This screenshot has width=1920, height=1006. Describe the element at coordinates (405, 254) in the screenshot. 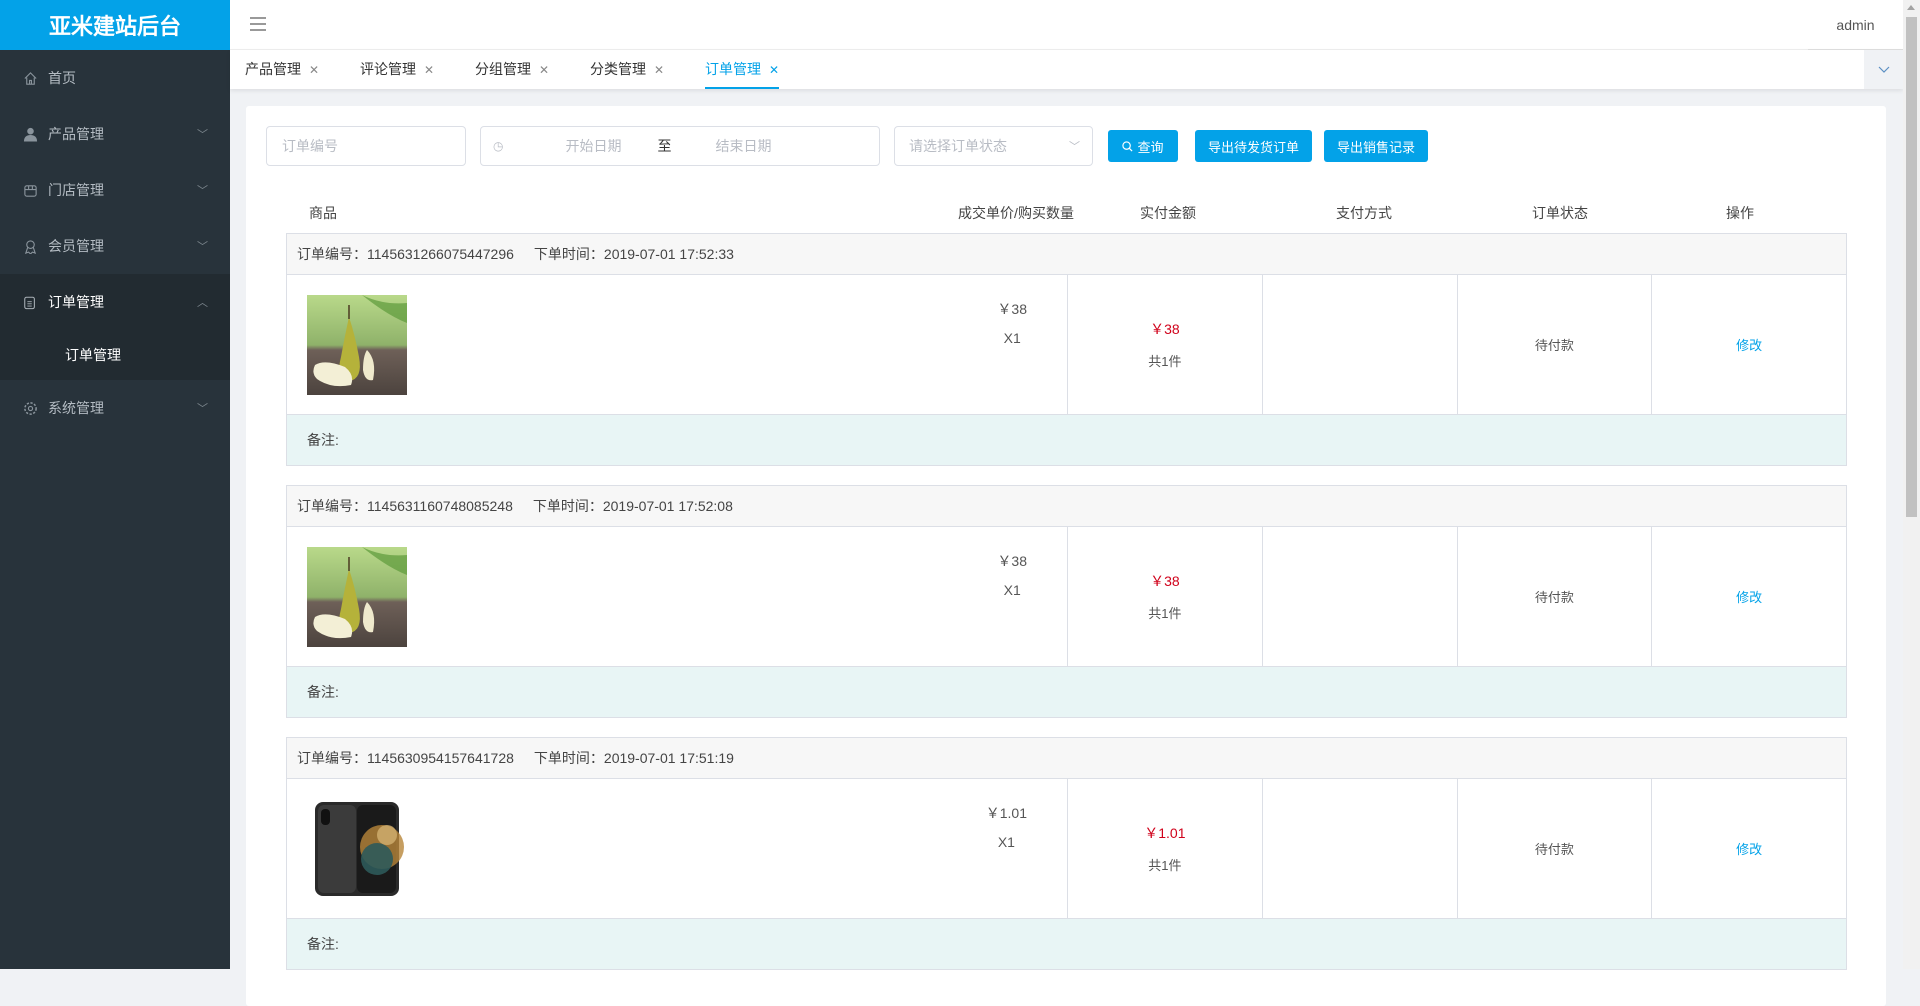

I see `order-number: 订单编号：1145631266075447296` at that location.